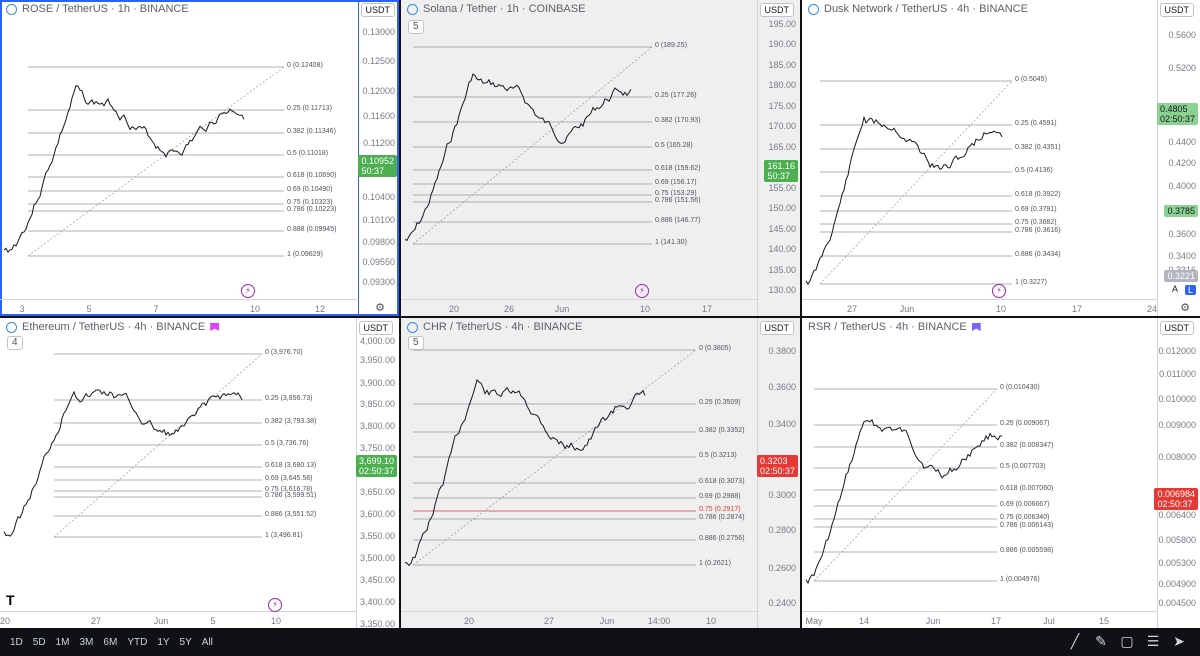  Describe the element at coordinates (782, 147) in the screenshot. I see `price-tick: 165.00` at that location.